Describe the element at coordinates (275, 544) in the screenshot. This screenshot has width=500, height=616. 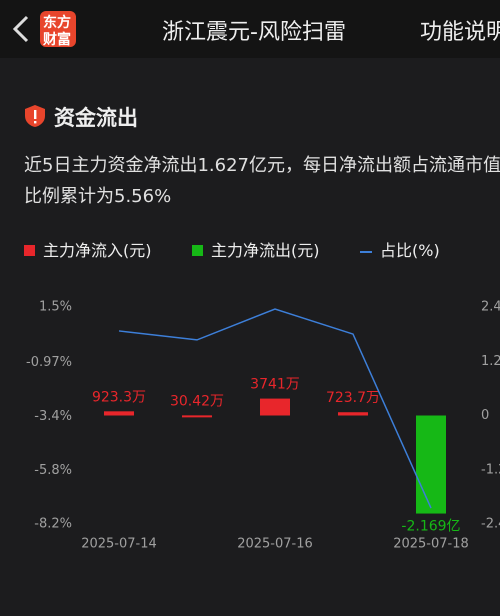
I see `x-tick-label: 2025-07-16` at that location.